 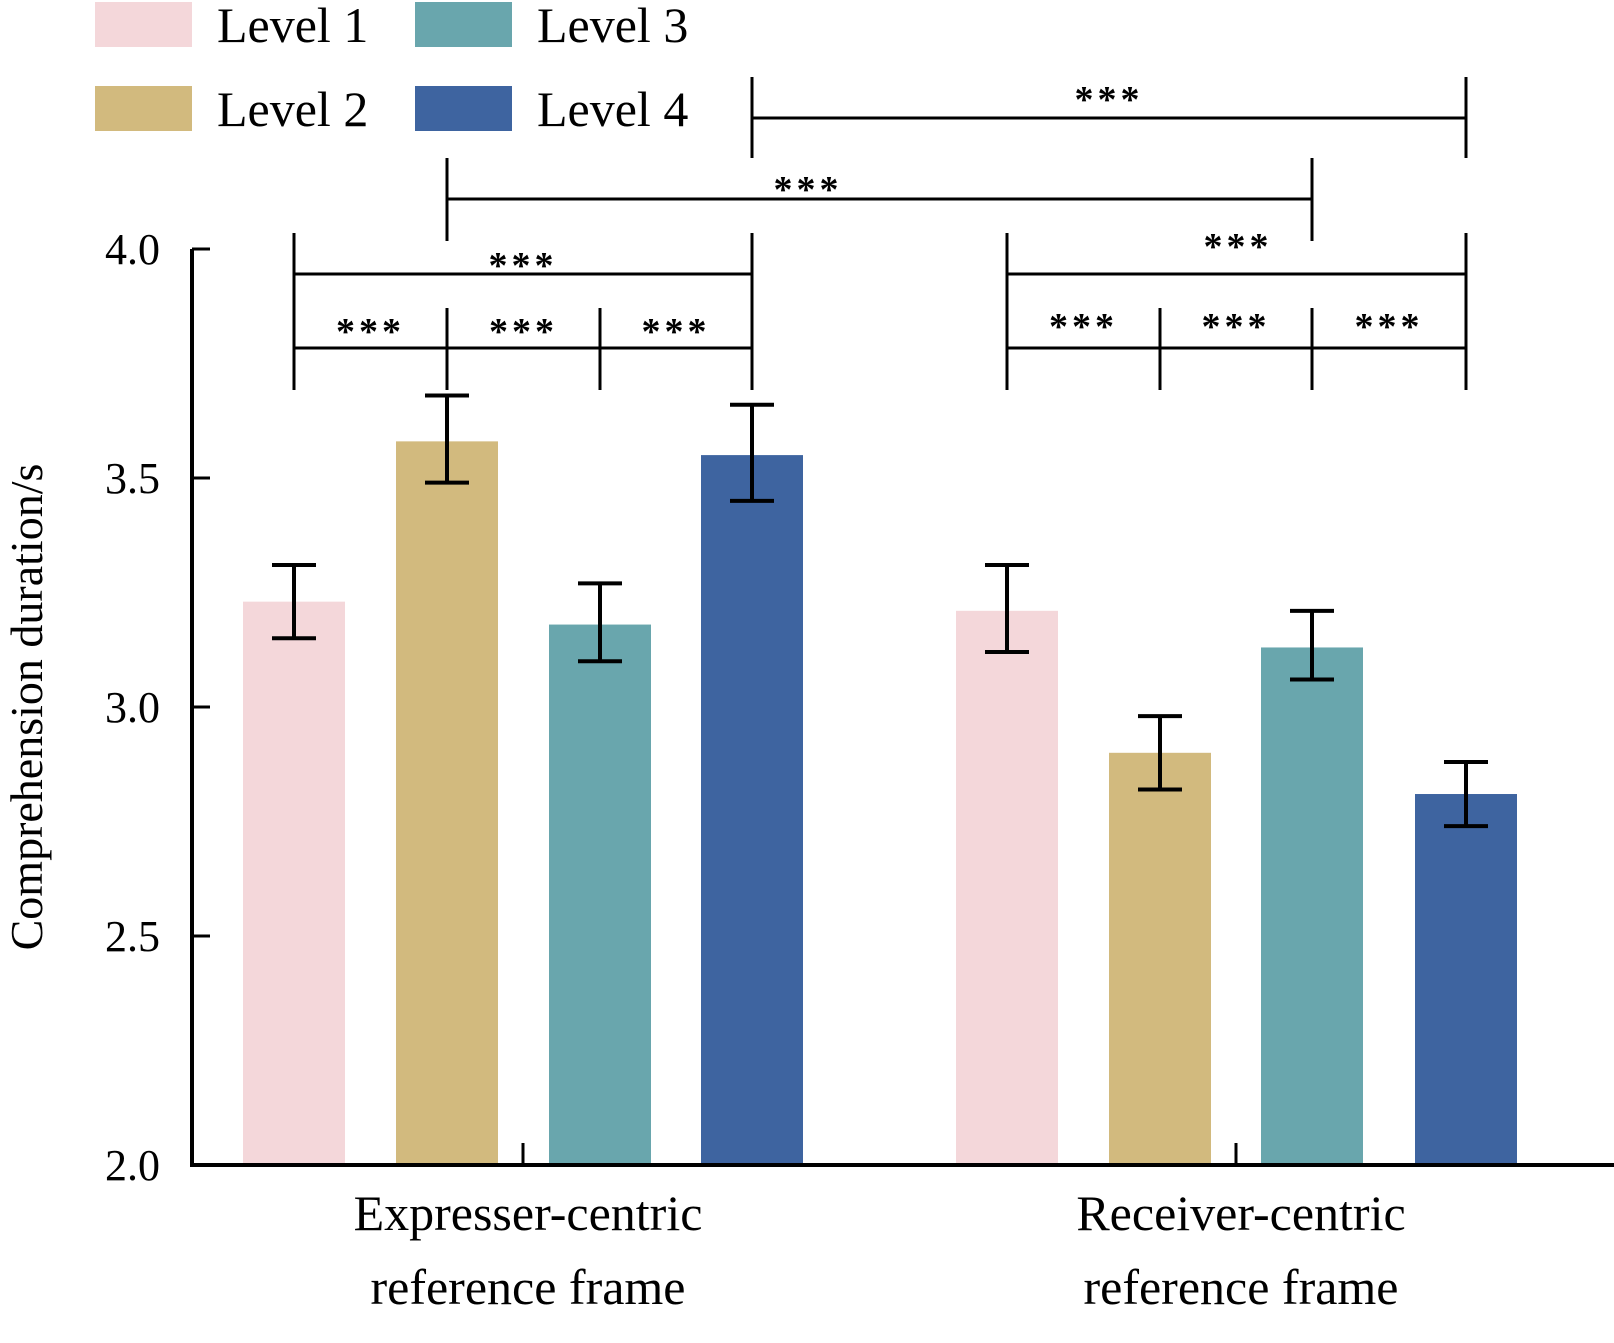 What do you see at coordinates (292, 26) in the screenshot?
I see `legend-label-1: Level 1` at bounding box center [292, 26].